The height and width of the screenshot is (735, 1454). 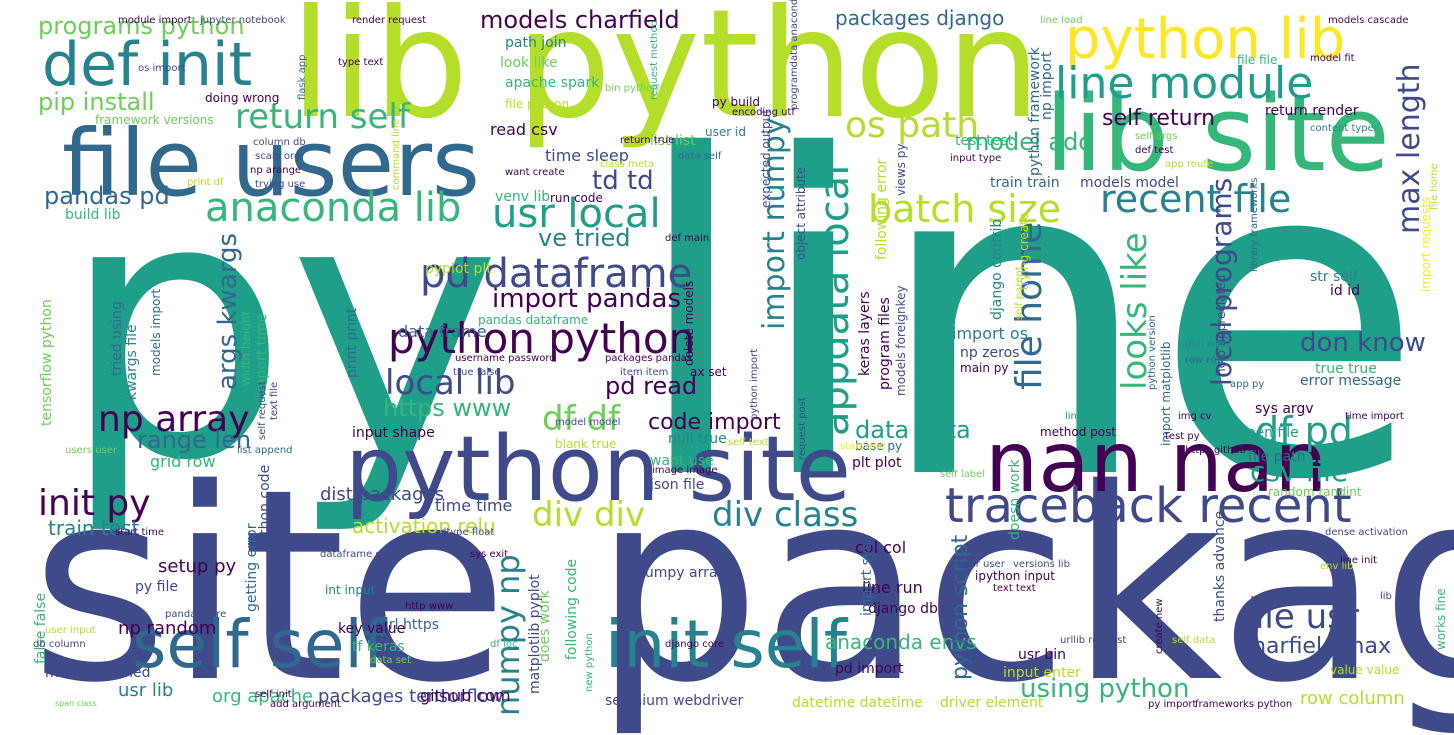 What do you see at coordinates (1301, 617) in the screenshot?
I see `word: file usr` at bounding box center [1301, 617].